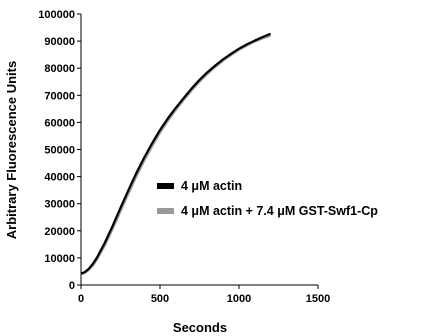 Image resolution: width=445 pixels, height=336 pixels. I want to click on x-tick-label: 1500, so click(318, 299).